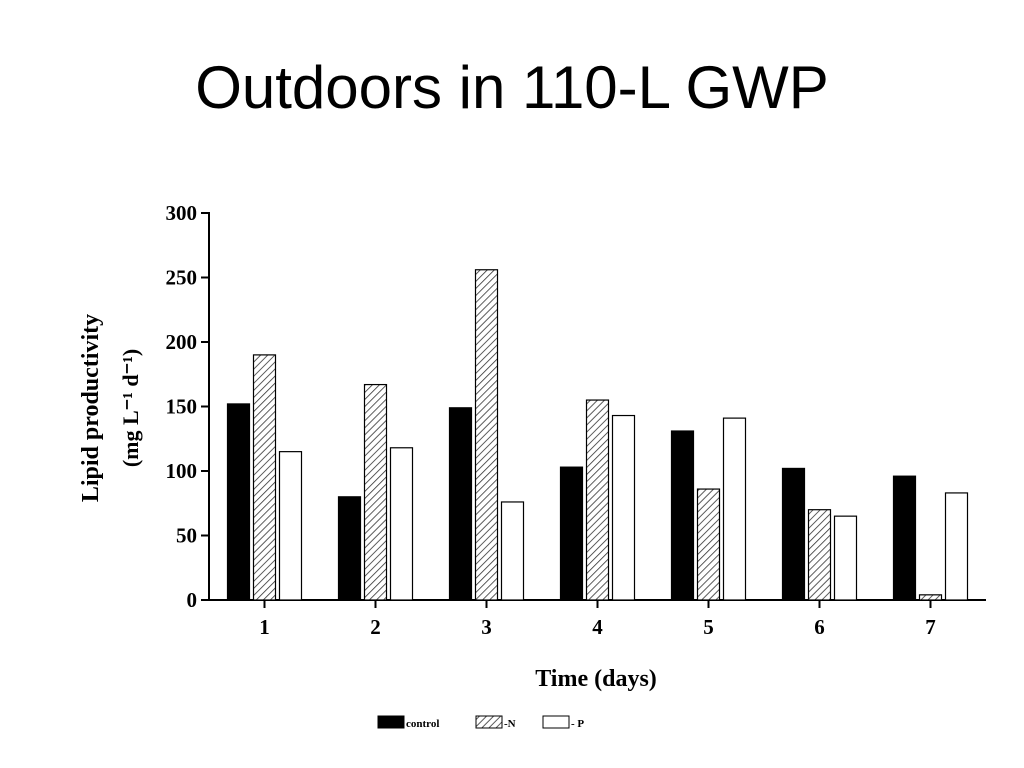  What do you see at coordinates (130, 408) in the screenshot?
I see `y-axis-units: (mg L⁻¹ d⁻¹)` at bounding box center [130, 408].